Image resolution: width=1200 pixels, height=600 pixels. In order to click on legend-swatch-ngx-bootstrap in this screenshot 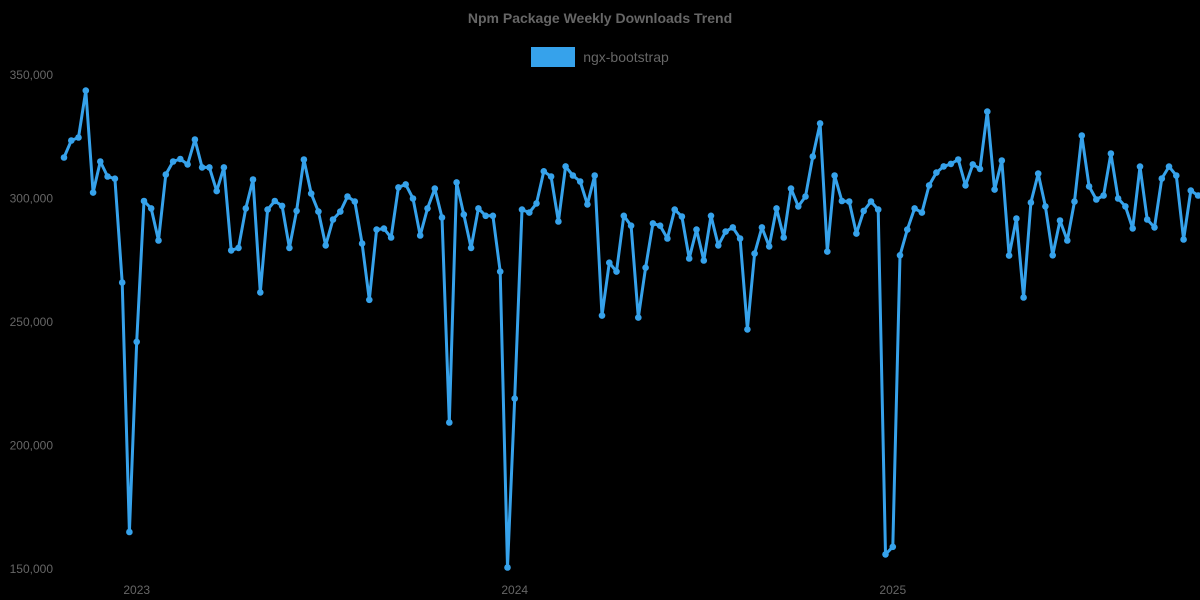, I will do `click(553, 57)`.